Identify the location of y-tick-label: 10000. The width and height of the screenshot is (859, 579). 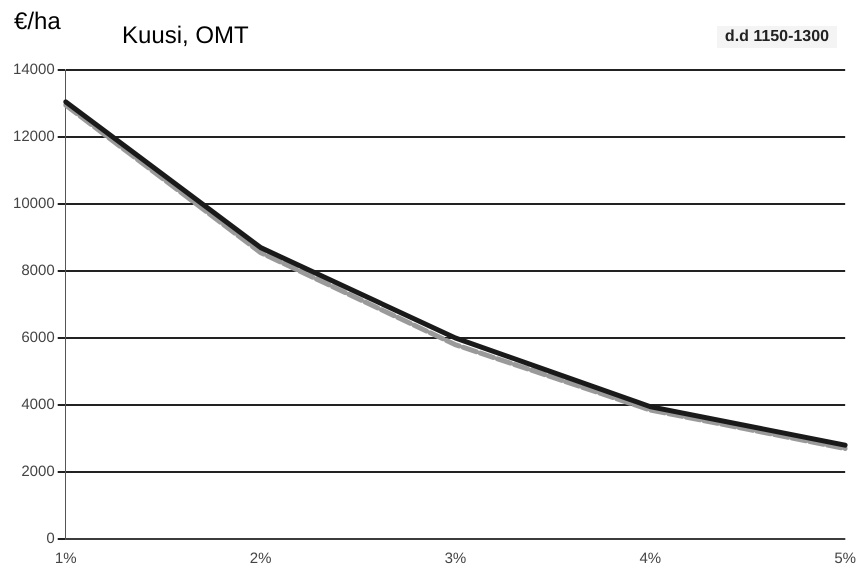
(33, 203).